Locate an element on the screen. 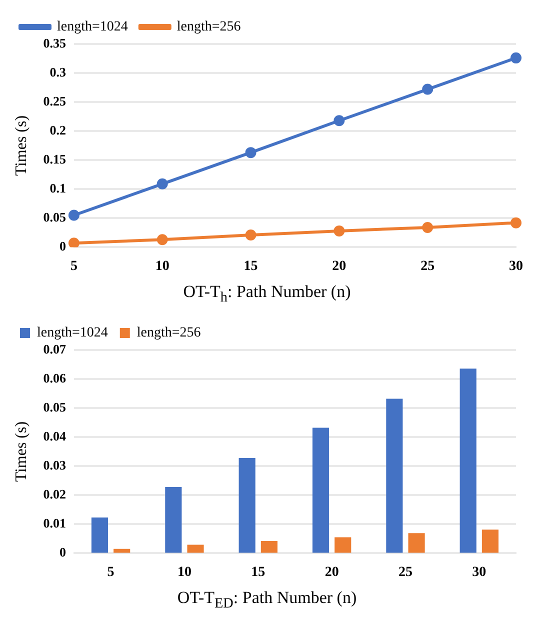  y-tick-label: 0.03 is located at coordinates (54, 465).